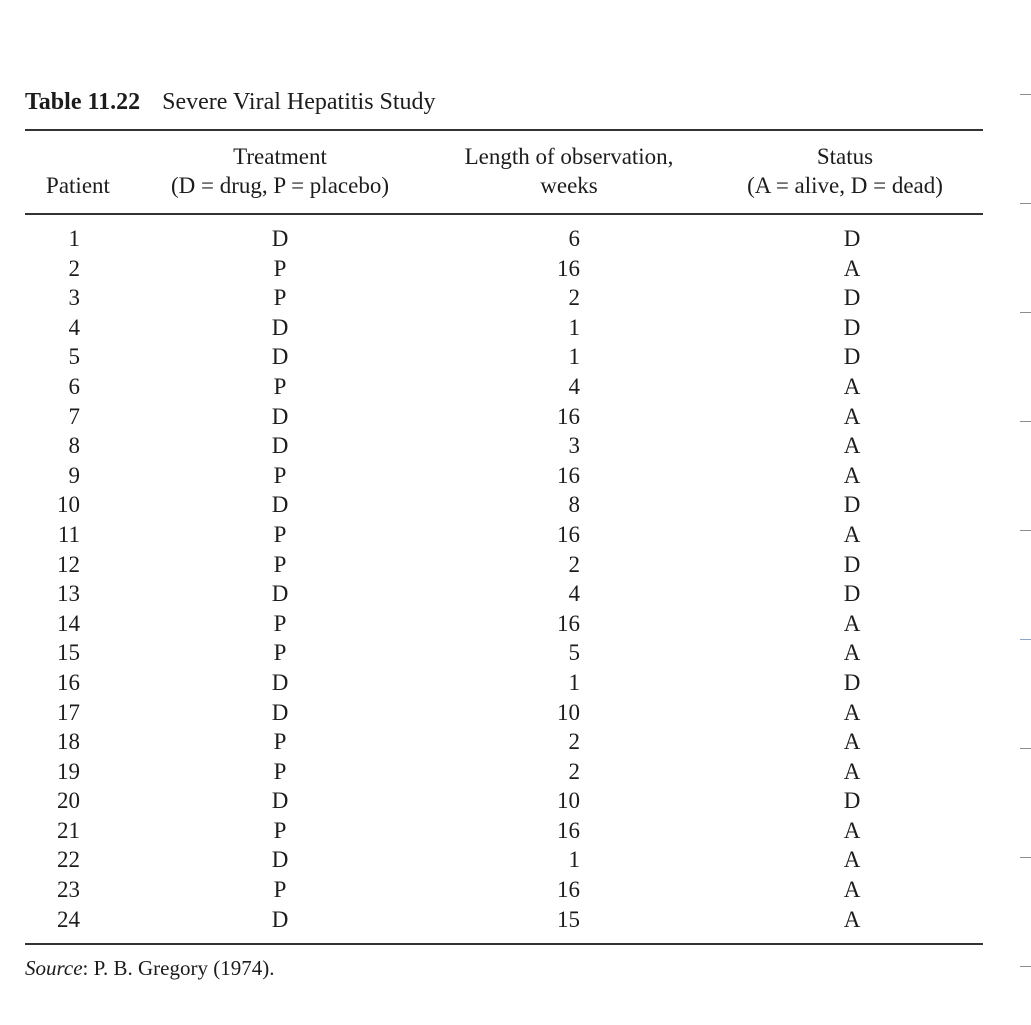 This screenshot has height=1025, width=1031. I want to click on table-row: 10 D 8 D, so click(515, 505).